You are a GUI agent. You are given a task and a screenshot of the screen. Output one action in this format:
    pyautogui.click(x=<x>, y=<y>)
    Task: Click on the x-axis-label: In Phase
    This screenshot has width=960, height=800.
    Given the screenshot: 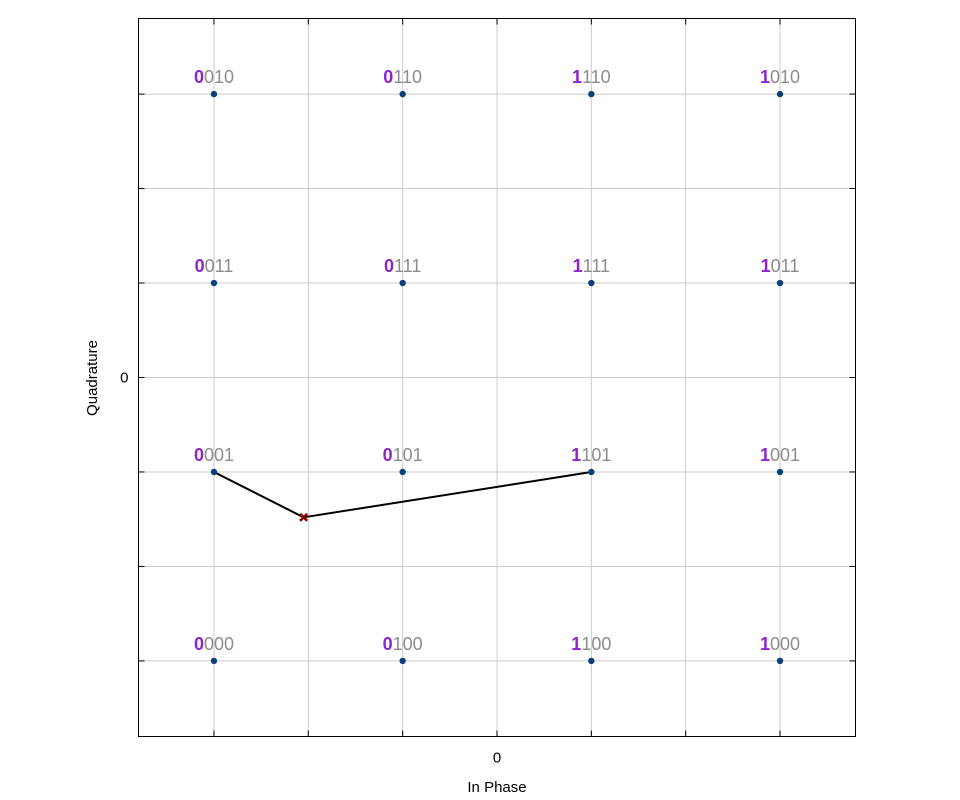 What is the action you would take?
    pyautogui.click(x=496, y=787)
    